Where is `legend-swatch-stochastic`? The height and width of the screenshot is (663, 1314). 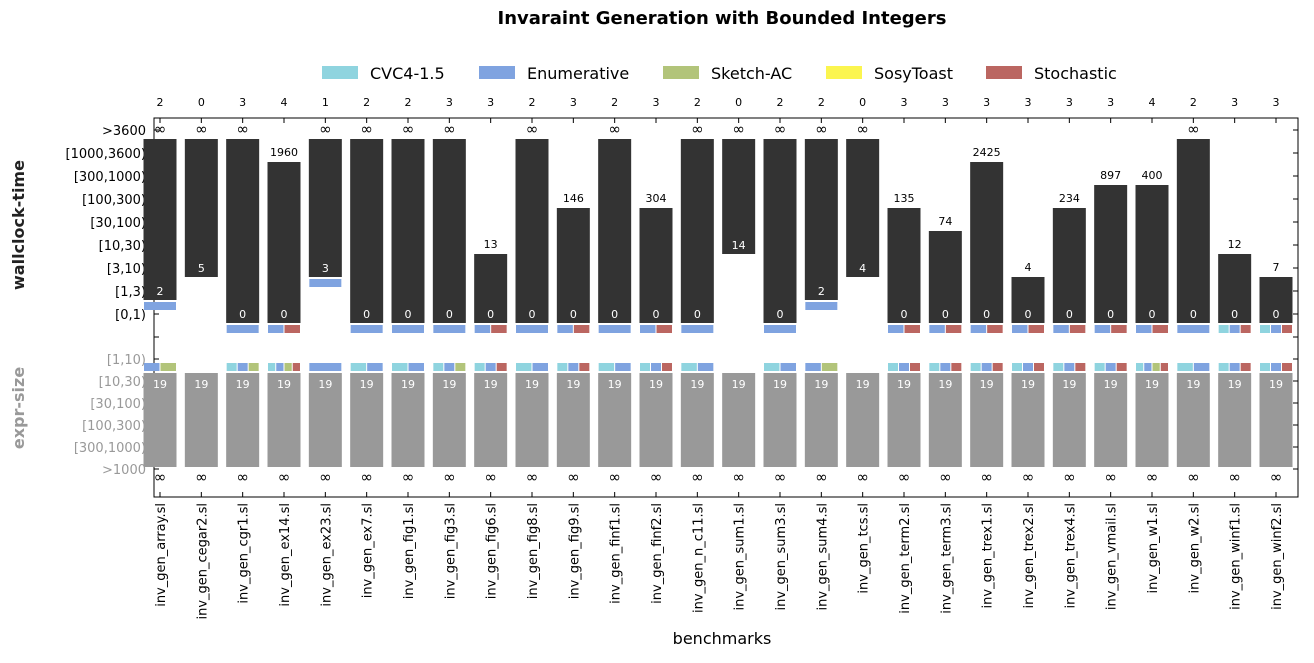 legend-swatch-stochastic is located at coordinates (1004, 72).